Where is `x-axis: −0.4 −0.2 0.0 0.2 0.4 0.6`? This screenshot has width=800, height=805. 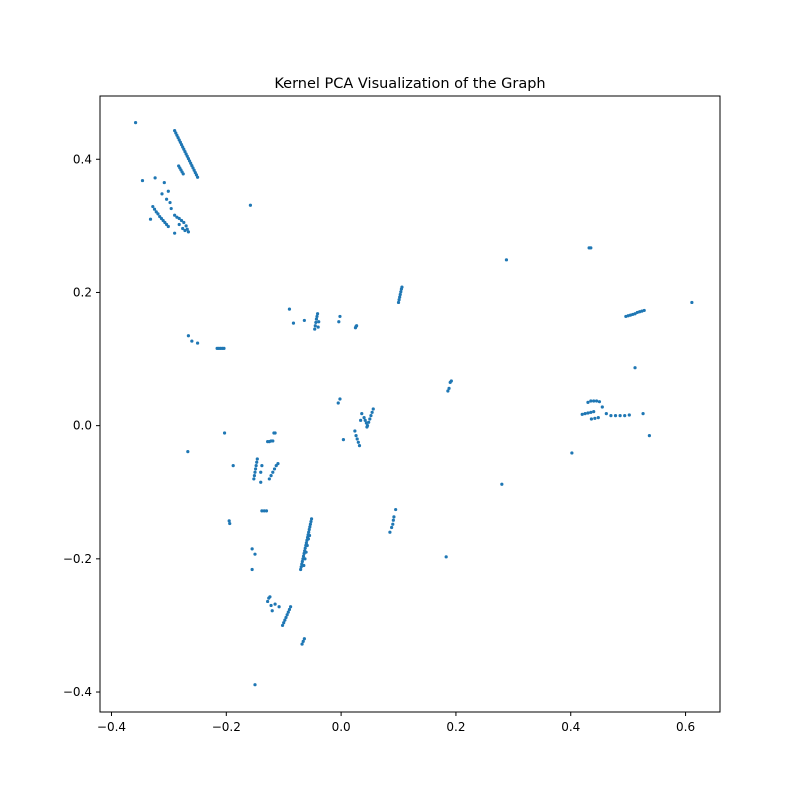 x-axis: −0.4 −0.2 0.0 0.2 0.4 0.6 is located at coordinates (396, 723).